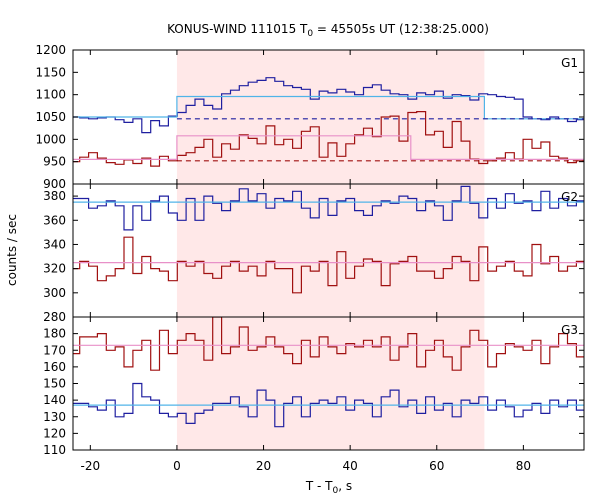 This screenshot has height=500, width=600. Describe the element at coordinates (54, 317) in the screenshot. I see `y-tick-label: 280` at that location.